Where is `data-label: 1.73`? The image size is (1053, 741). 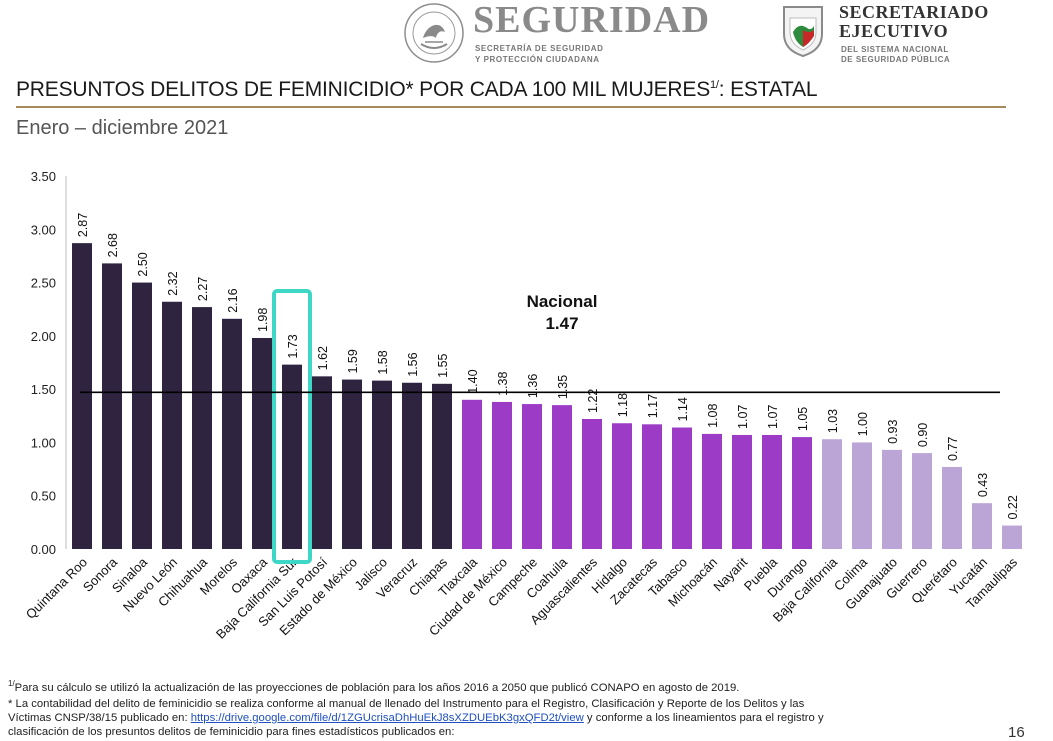
data-label: 1.73 is located at coordinates (293, 346).